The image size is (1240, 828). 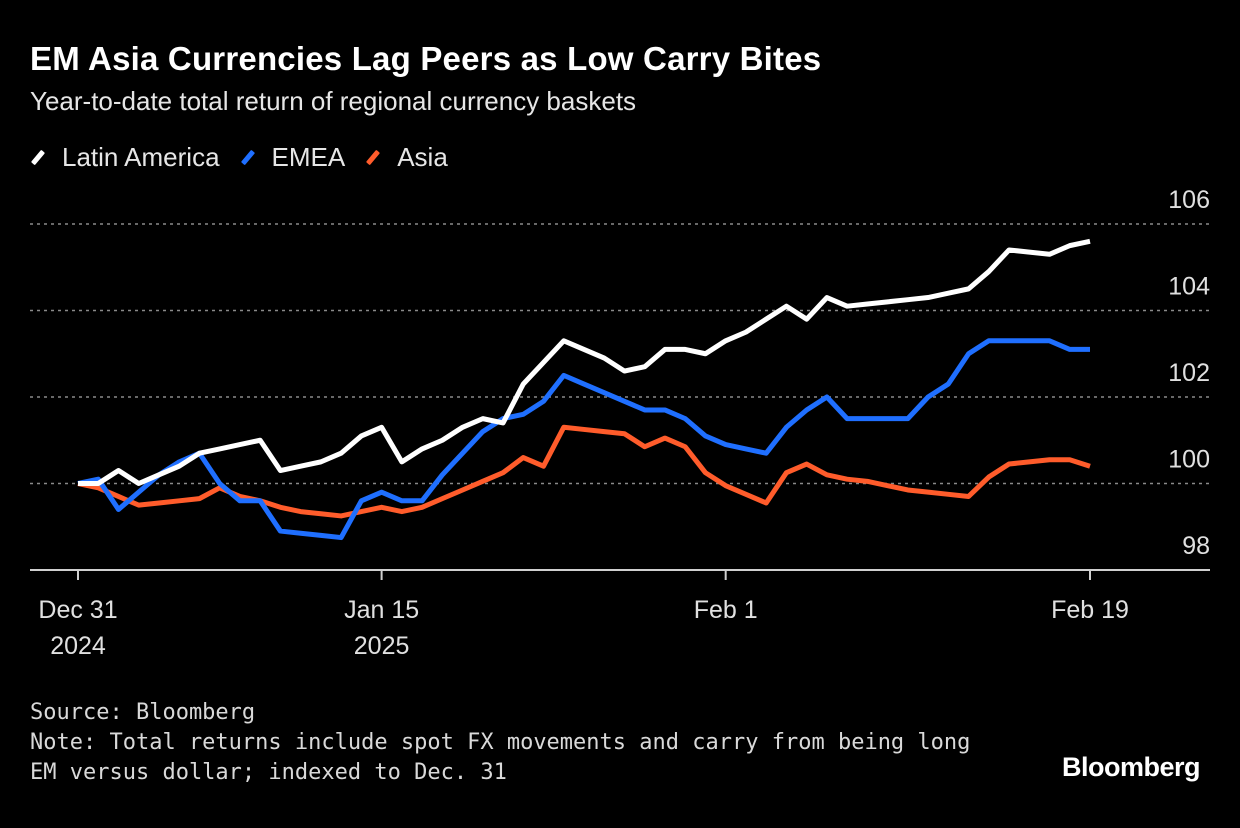 I want to click on series-line-asia, so click(x=584, y=471).